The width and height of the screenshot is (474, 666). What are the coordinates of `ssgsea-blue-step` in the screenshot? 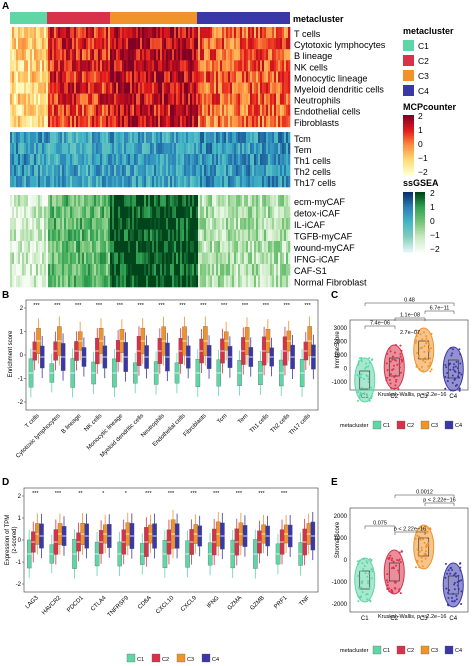 It's located at (408, 202).